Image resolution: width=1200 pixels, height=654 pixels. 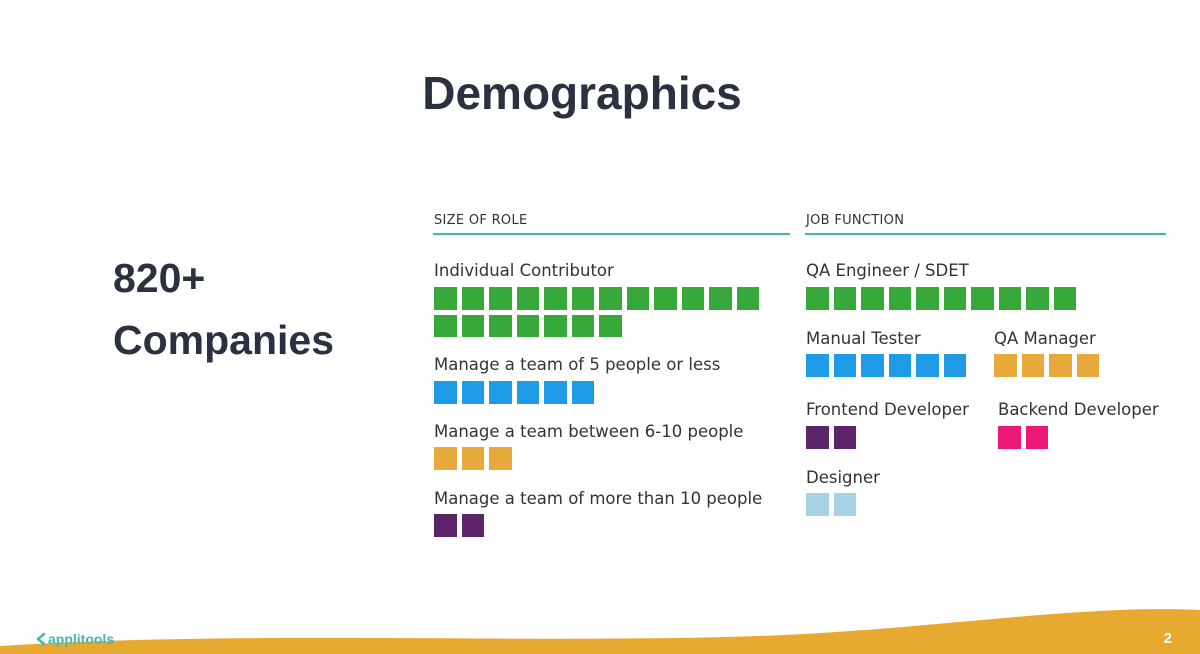 I want to click on job-bar-frontend, so click(x=831, y=437).